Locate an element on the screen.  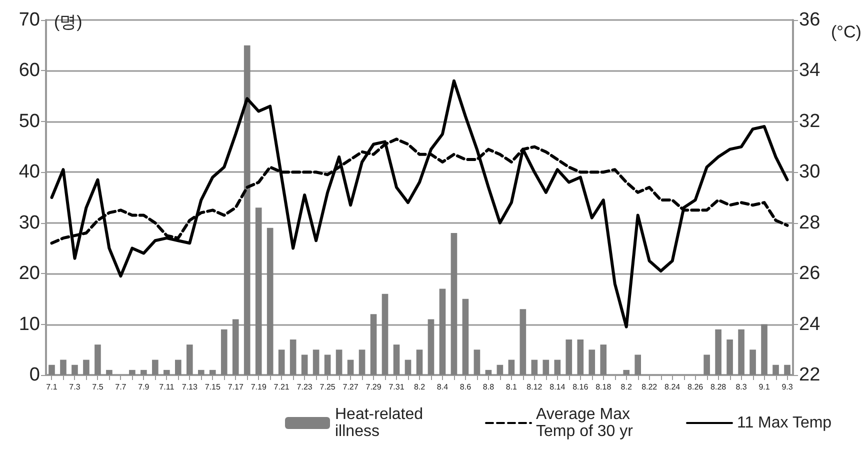
x-tick-label: 8.24 is located at coordinates (672, 387).